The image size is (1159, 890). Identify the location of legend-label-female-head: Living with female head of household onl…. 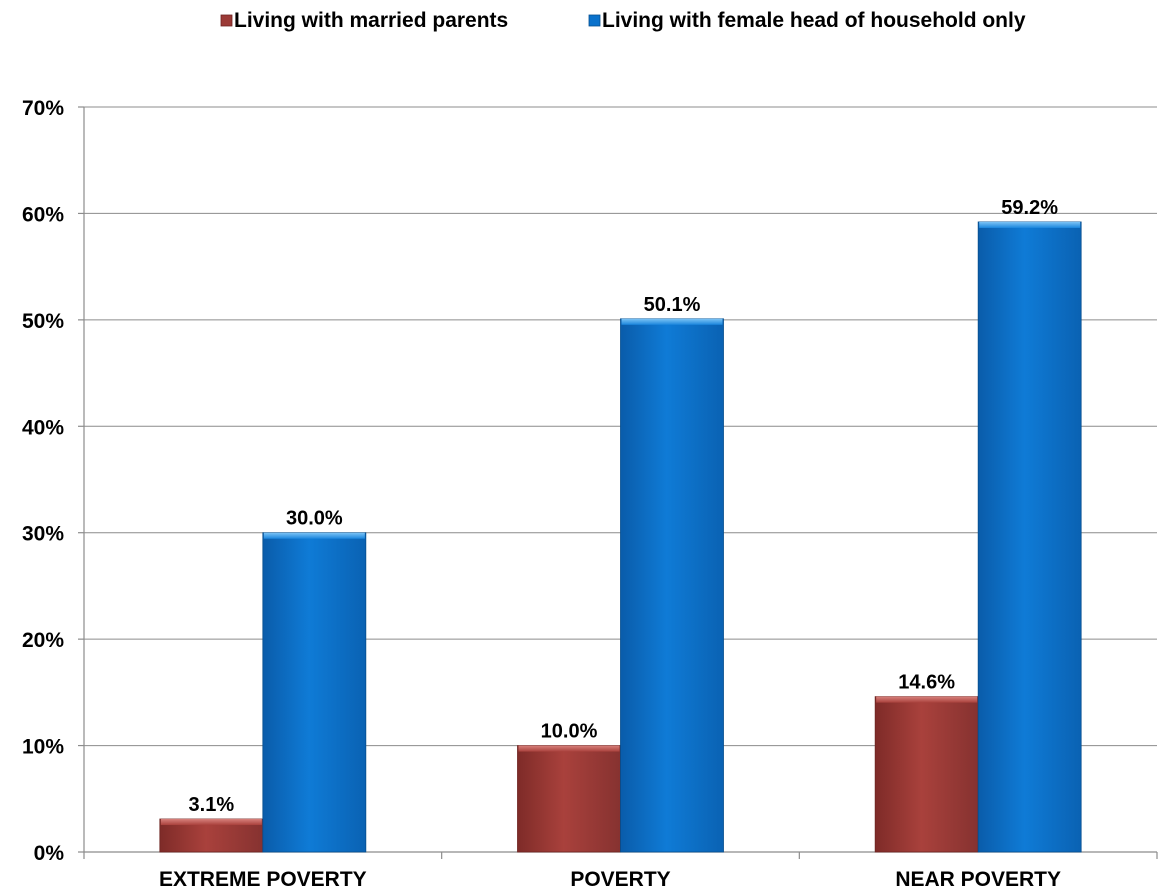
(814, 20).